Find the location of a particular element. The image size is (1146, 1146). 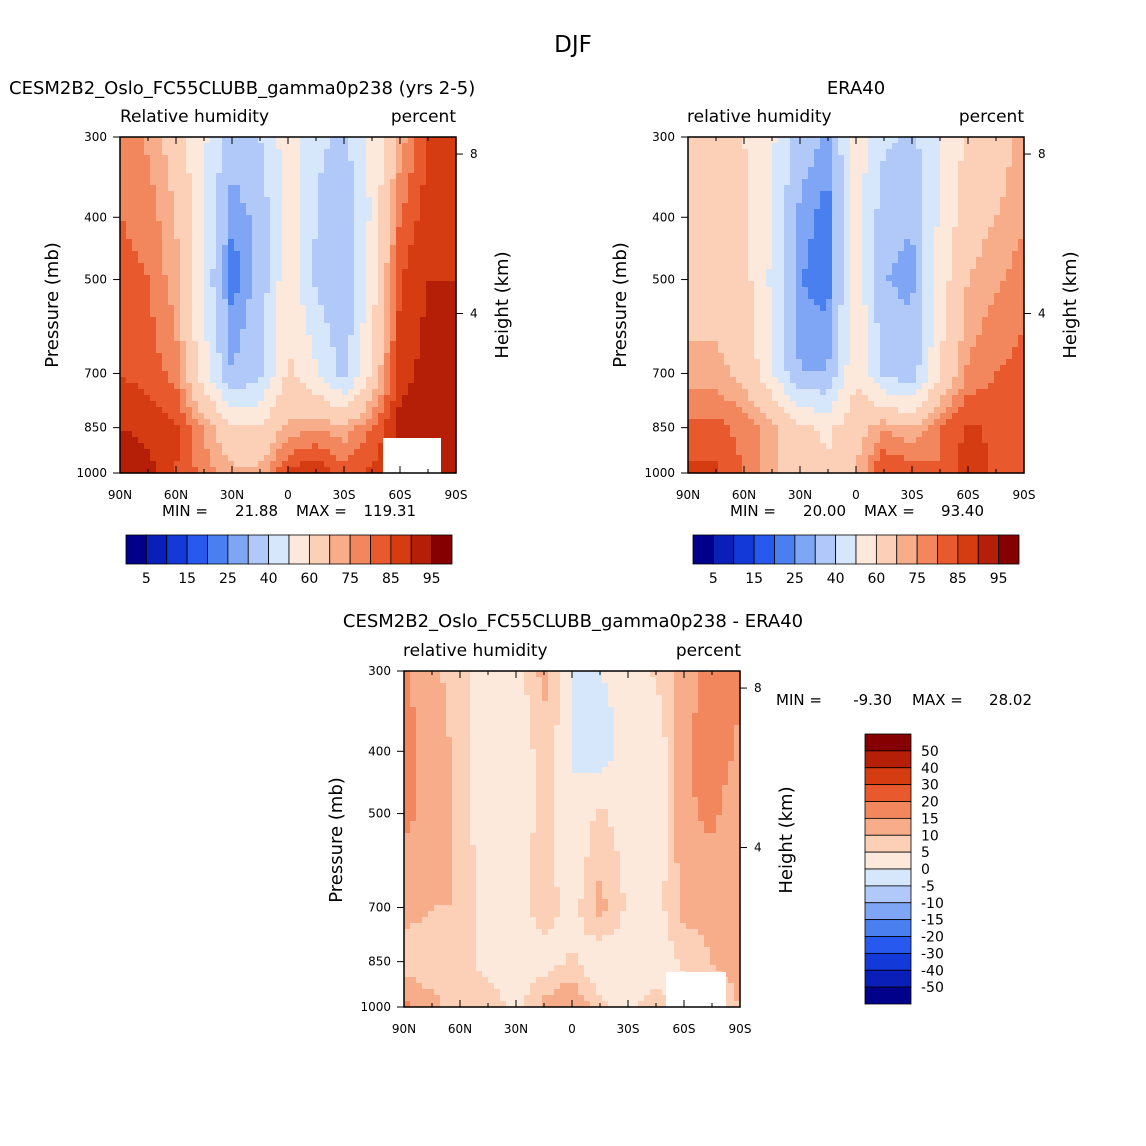

colorbar-box is located at coordinates (177, 549).